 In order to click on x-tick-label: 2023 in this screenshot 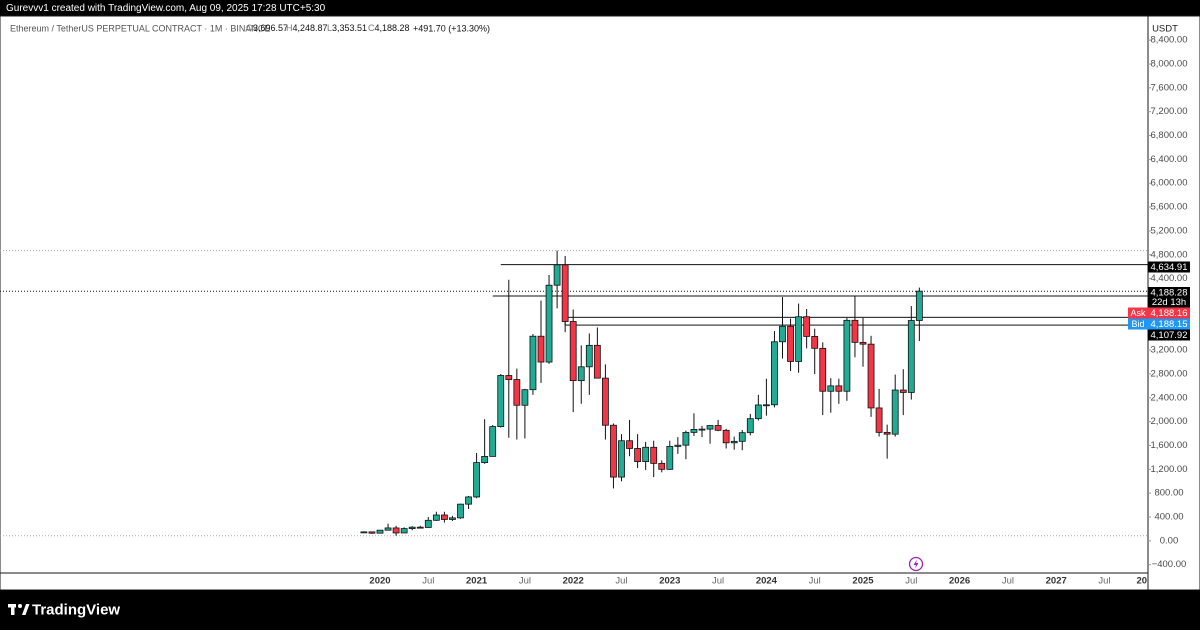, I will do `click(669, 581)`.